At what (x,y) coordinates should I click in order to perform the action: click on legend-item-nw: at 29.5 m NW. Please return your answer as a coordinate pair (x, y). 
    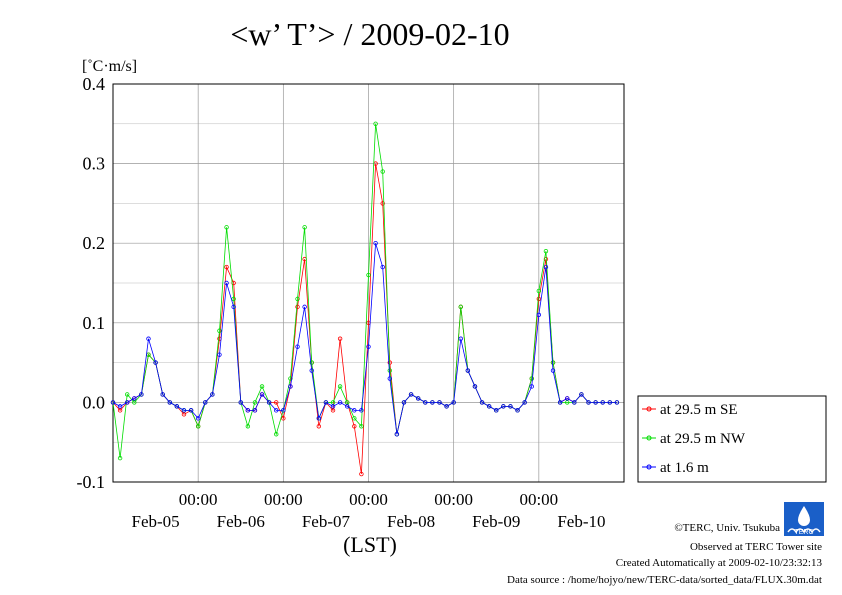
    Looking at the image, I should click on (694, 439).